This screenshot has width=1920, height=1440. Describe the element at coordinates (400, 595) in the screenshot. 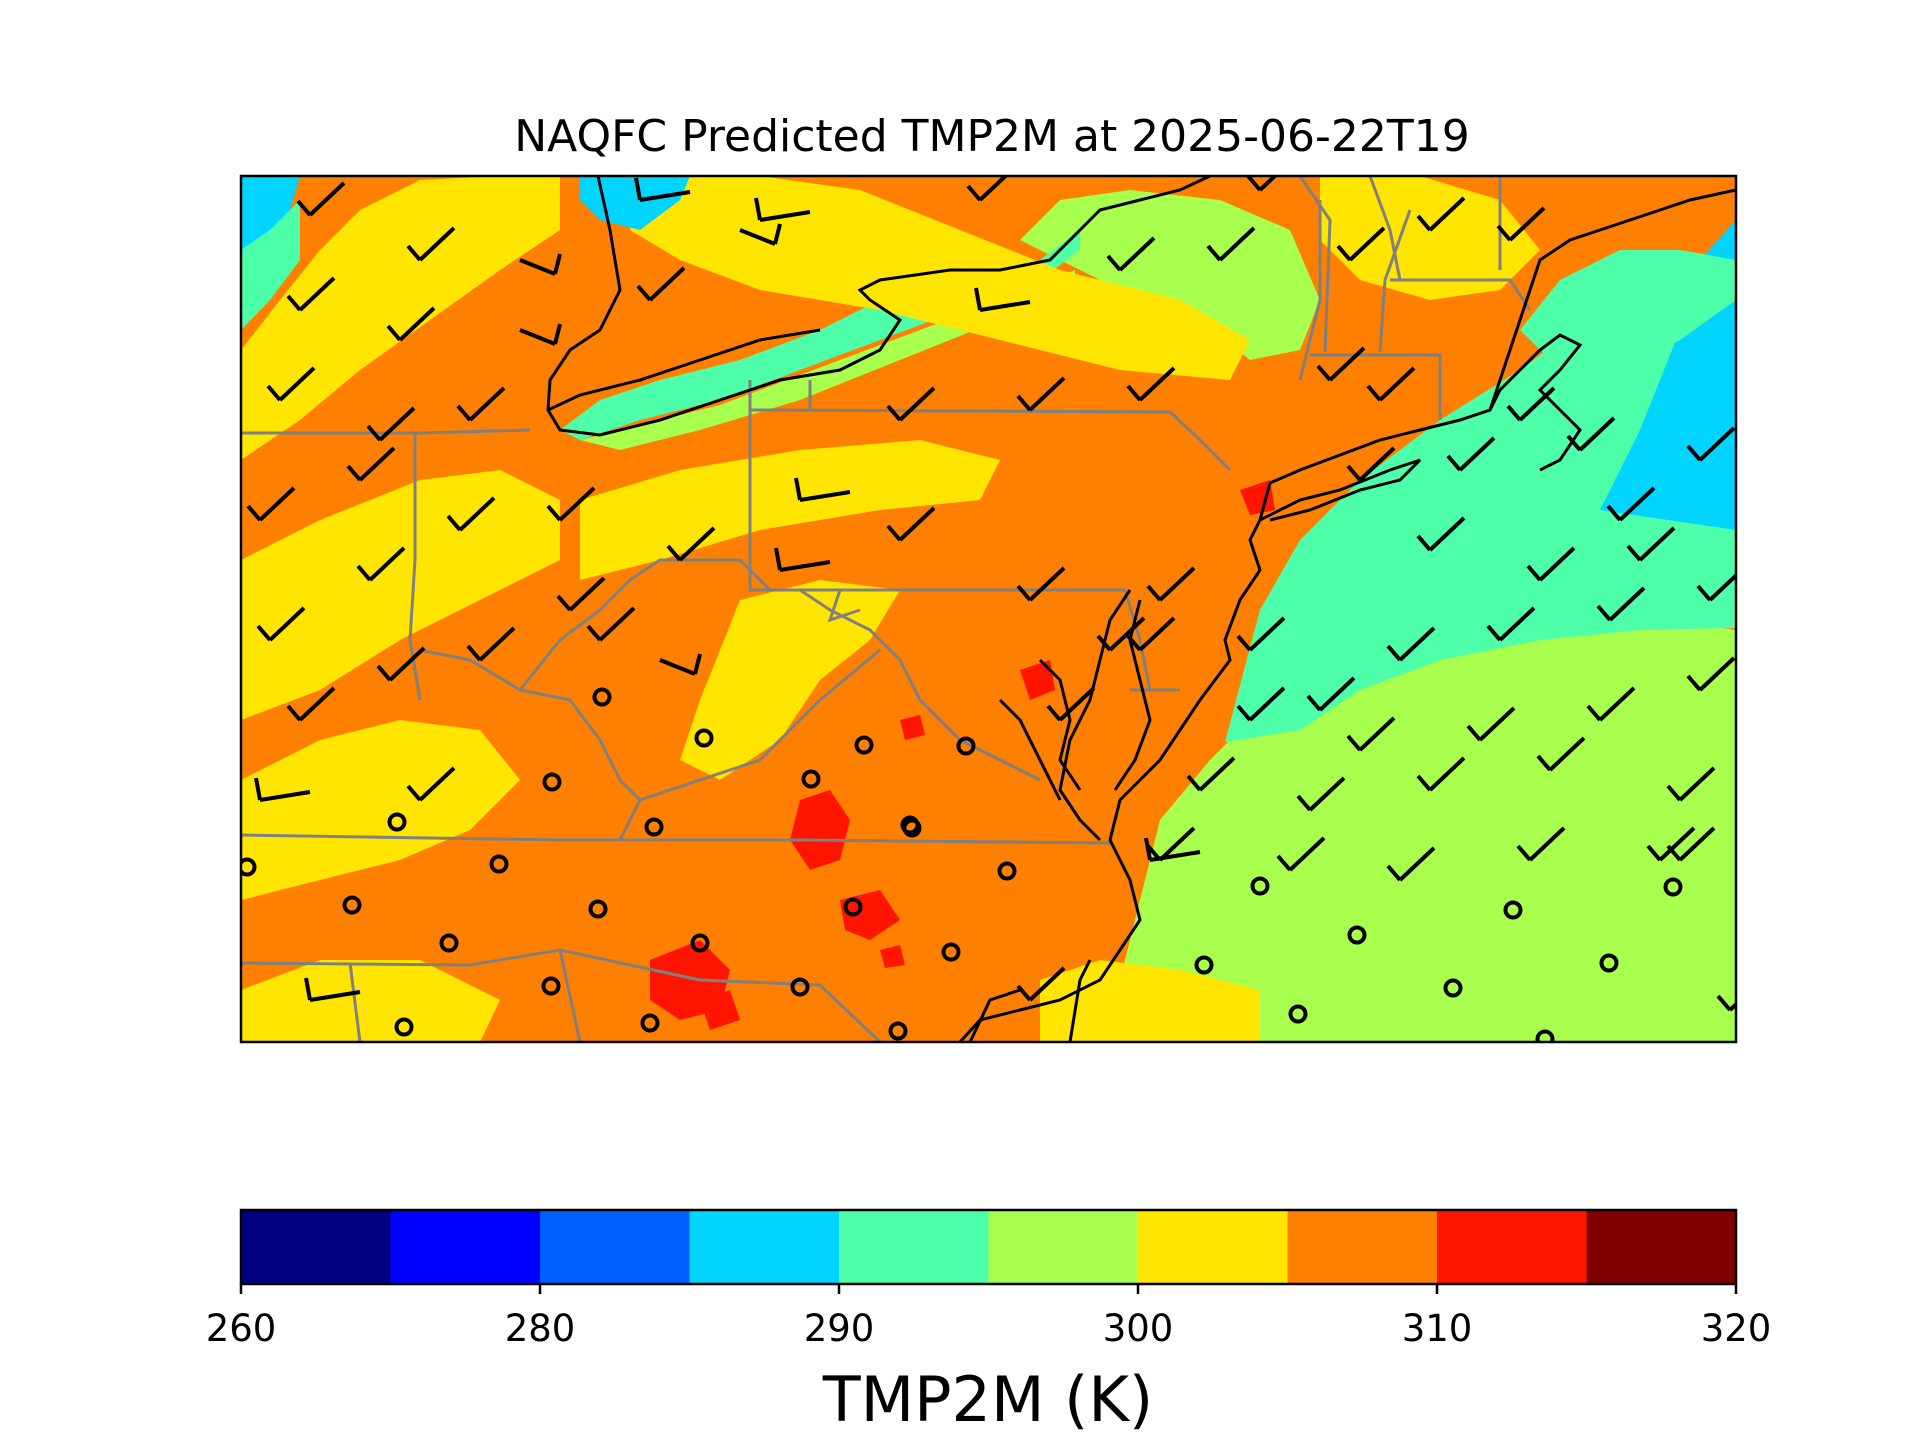

I see `temperature-field-yellow-oh` at that location.